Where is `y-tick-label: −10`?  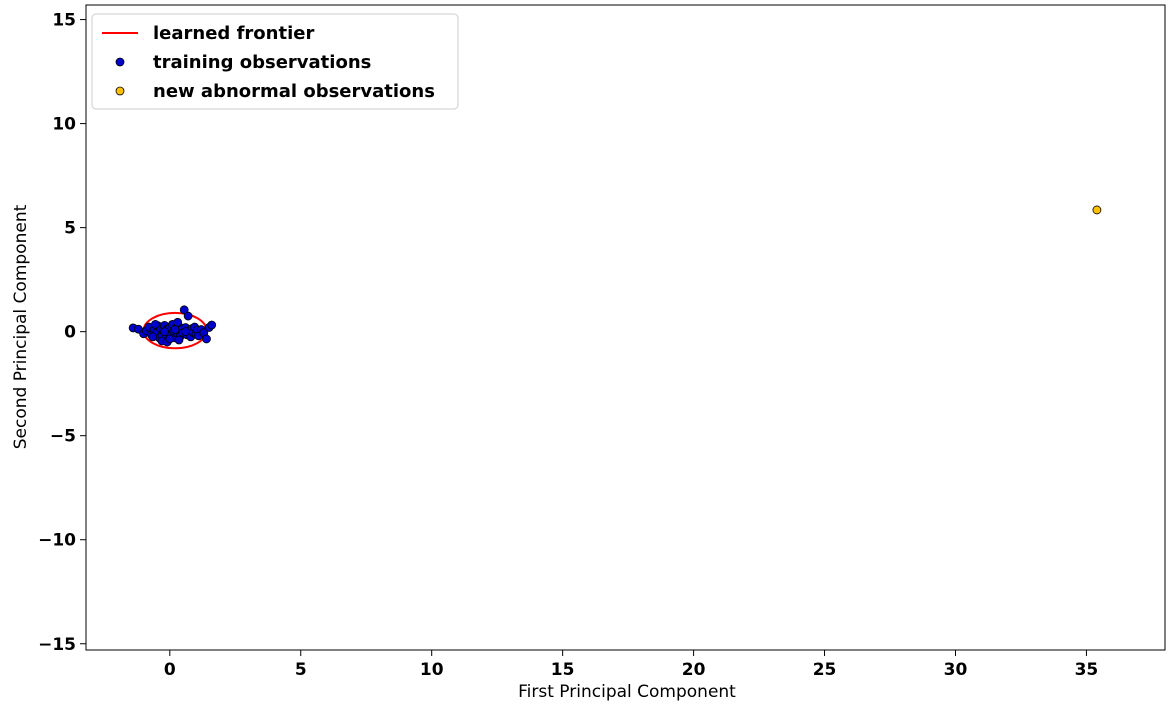
y-tick-label: −10 is located at coordinates (57, 541).